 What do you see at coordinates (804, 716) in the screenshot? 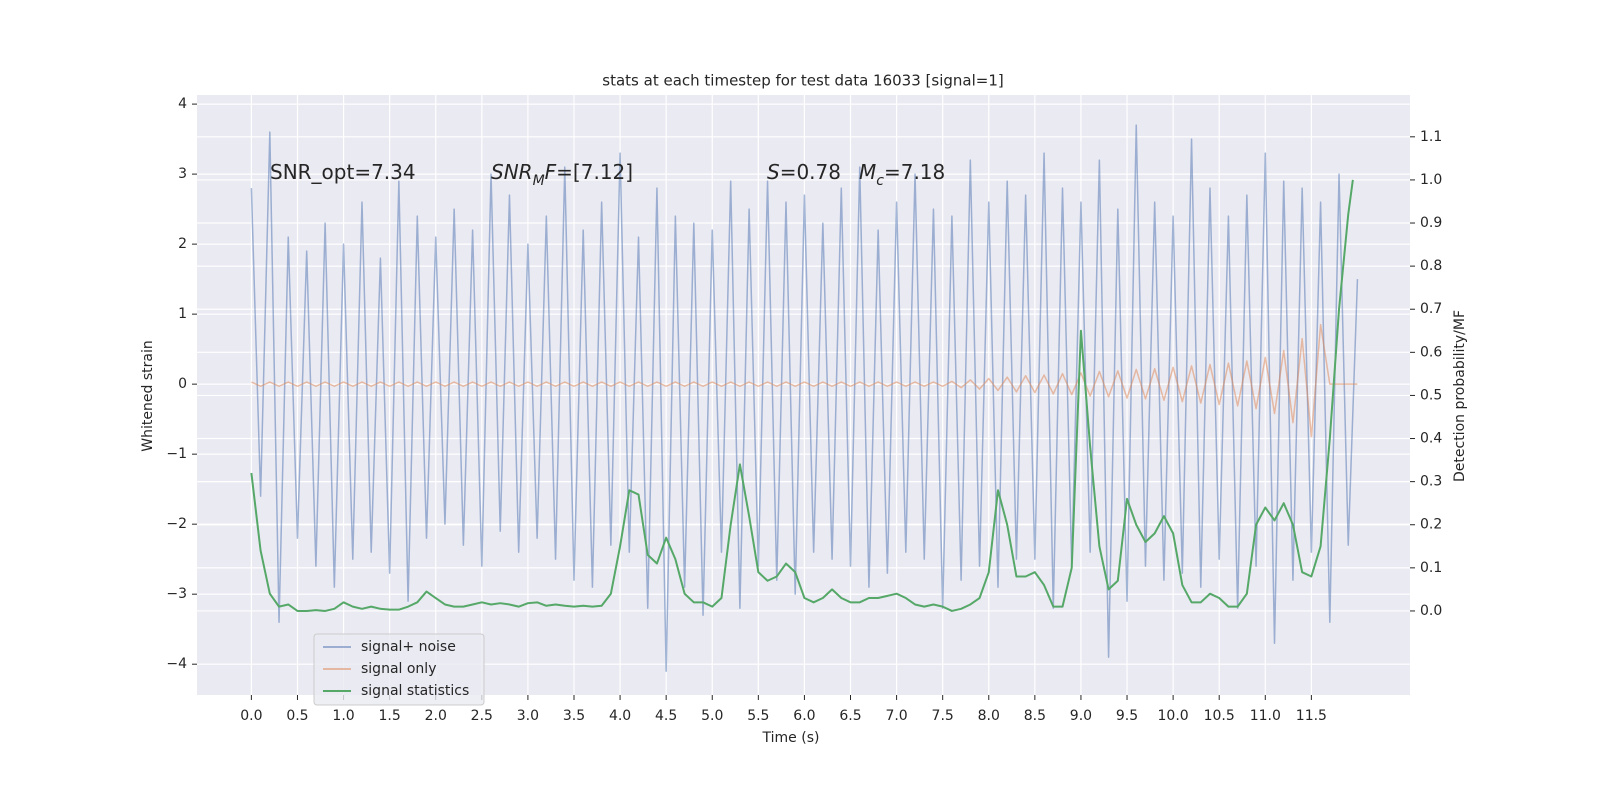
I see `x-tick-label: 6.0` at bounding box center [804, 716].